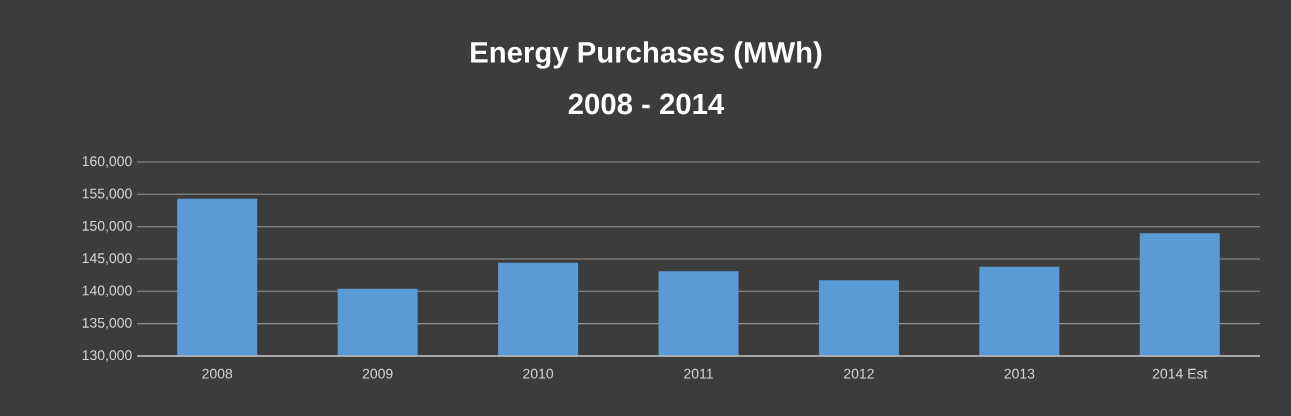 Image resolution: width=1291 pixels, height=416 pixels. Describe the element at coordinates (698, 373) in the screenshot. I see `x-tick-label: 2011` at that location.